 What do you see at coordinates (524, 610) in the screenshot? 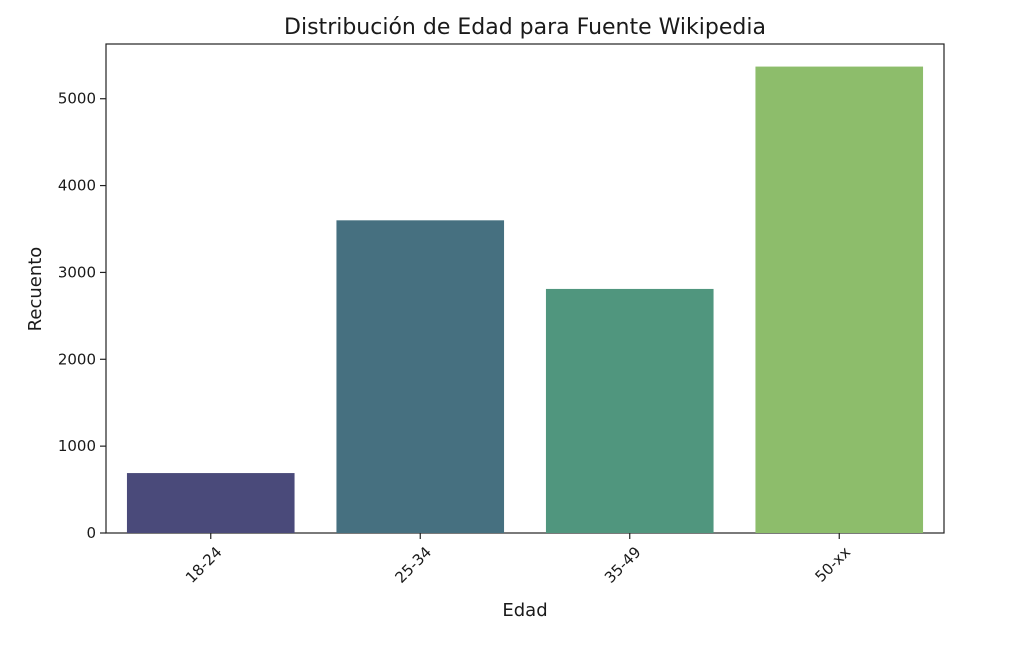
I see `x-axis-label: Edad` at bounding box center [524, 610].